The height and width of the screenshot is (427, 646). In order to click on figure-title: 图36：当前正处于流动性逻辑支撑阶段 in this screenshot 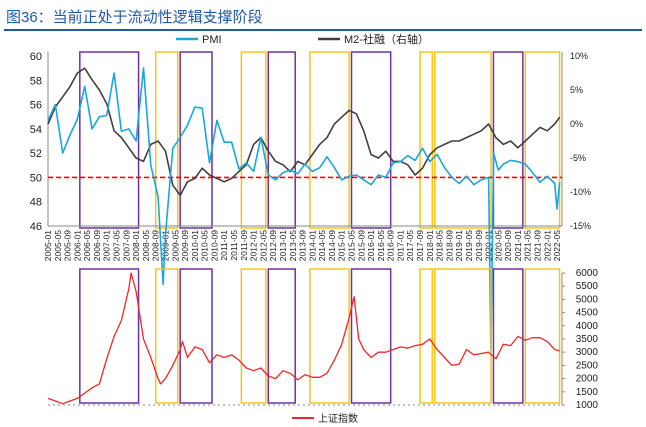, I will do `click(134, 17)`.